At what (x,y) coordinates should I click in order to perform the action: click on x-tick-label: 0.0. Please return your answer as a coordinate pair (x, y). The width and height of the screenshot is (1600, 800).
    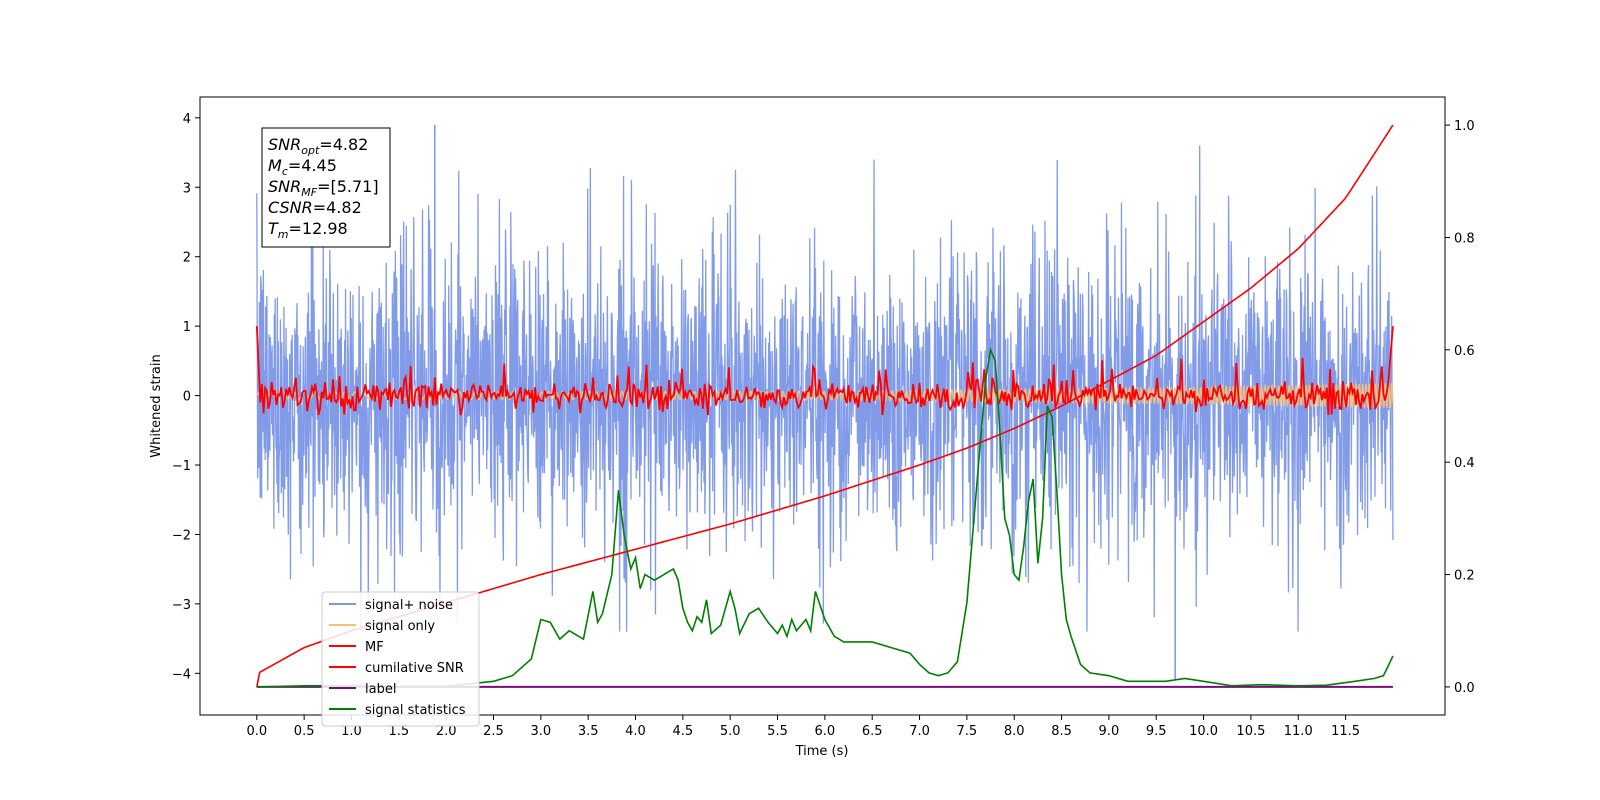
    Looking at the image, I should click on (256, 731).